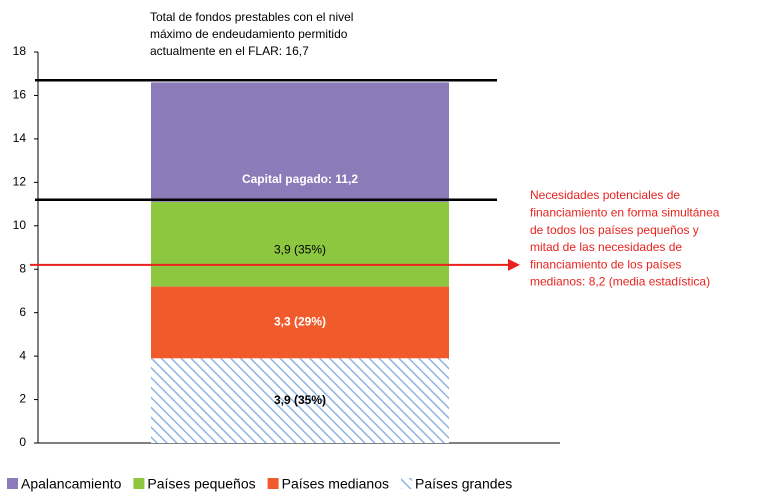  What do you see at coordinates (614, 230) in the screenshot?
I see `annotation-text: de todos los países pequeños y` at bounding box center [614, 230].